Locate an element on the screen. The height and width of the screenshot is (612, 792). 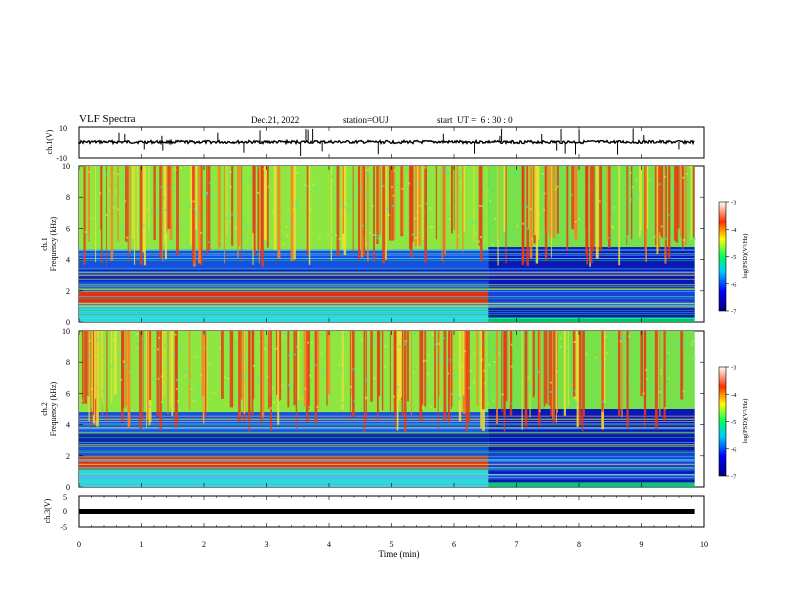
ch1-voltage-ylabel: ch.1(V) is located at coordinates (49, 141).